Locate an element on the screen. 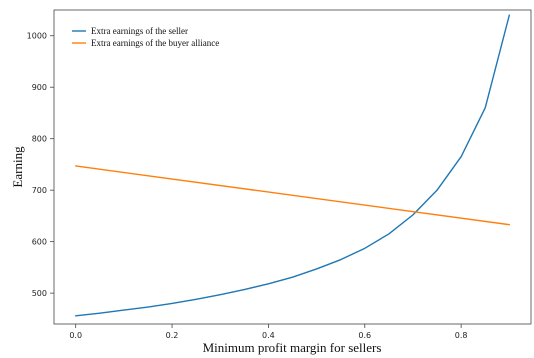 The height and width of the screenshot is (358, 534). y-axis-ticks: 500 600 700 800 900 1000 is located at coordinates (40, 165).